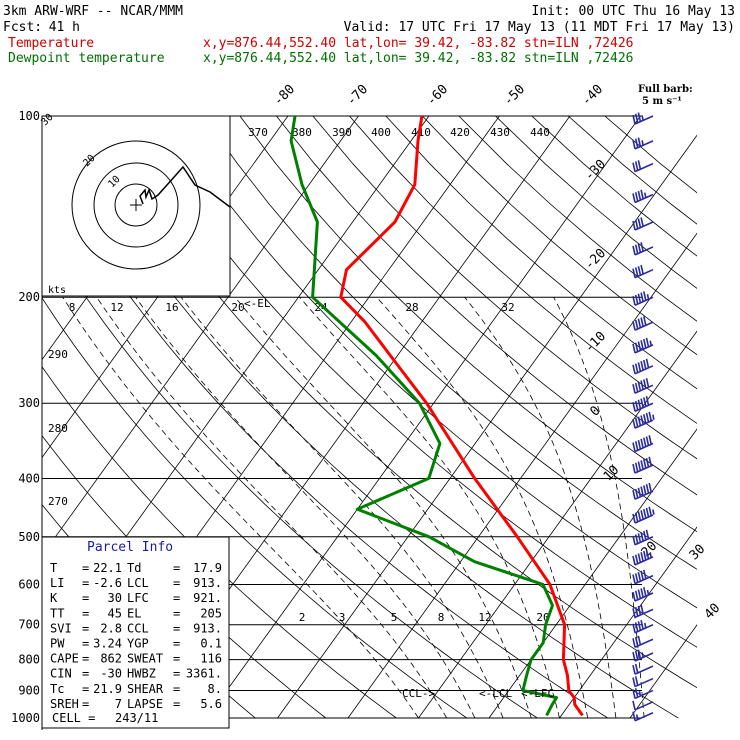 Image resolution: width=740 pixels, height=740 pixels. Describe the element at coordinates (207, 568) in the screenshot. I see `index-value: 17.9` at that location.